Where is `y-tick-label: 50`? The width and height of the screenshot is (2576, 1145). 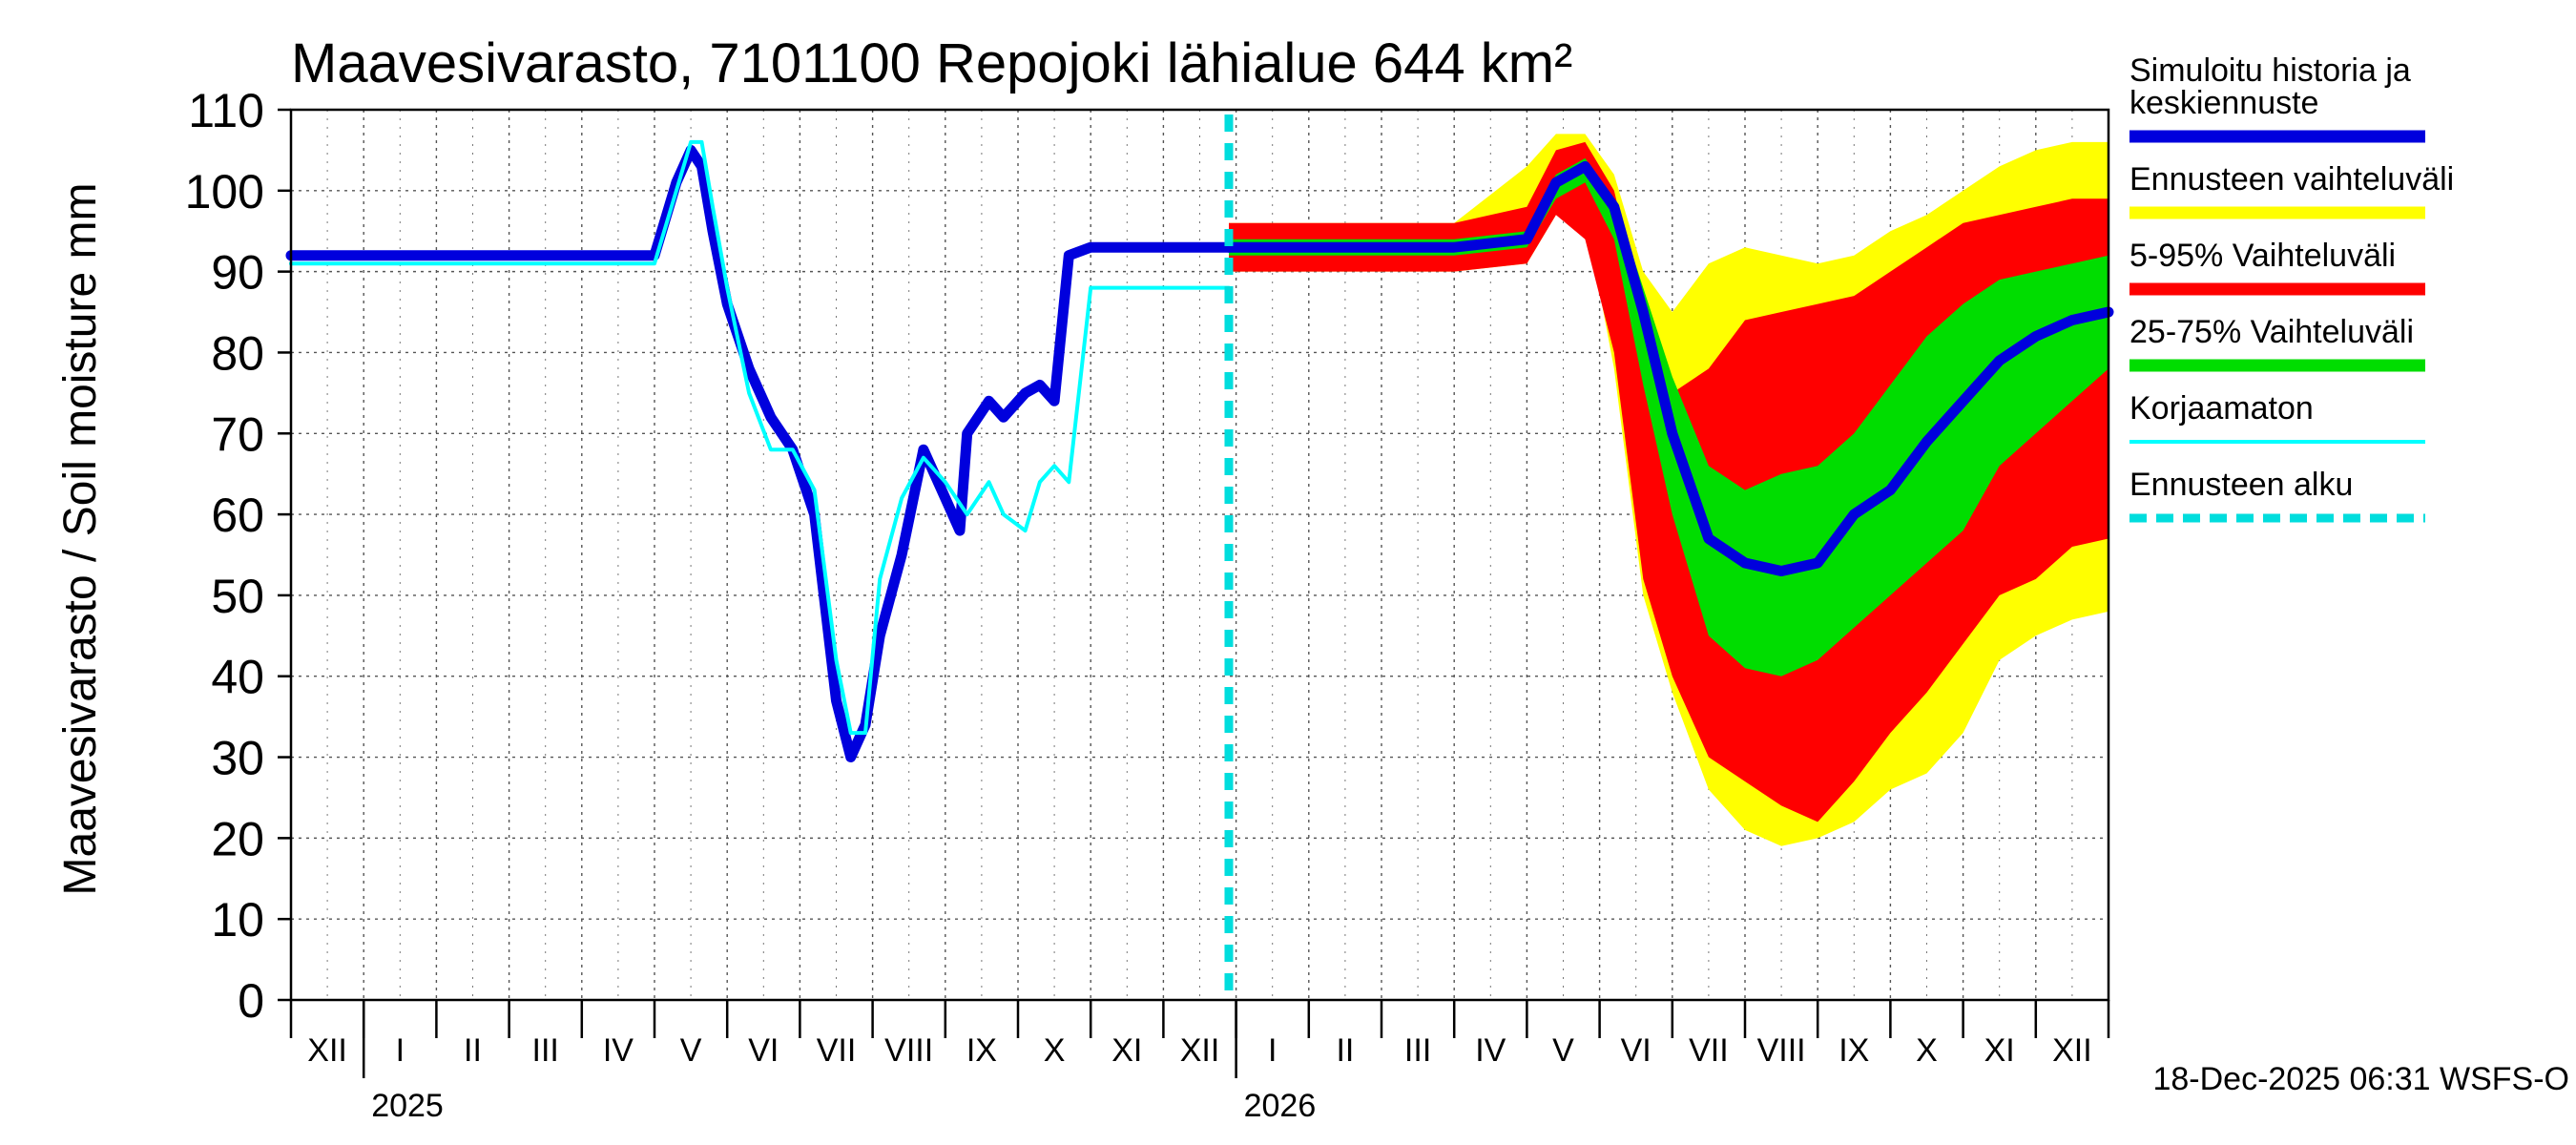
y-tick-label: 50 is located at coordinates (237, 596).